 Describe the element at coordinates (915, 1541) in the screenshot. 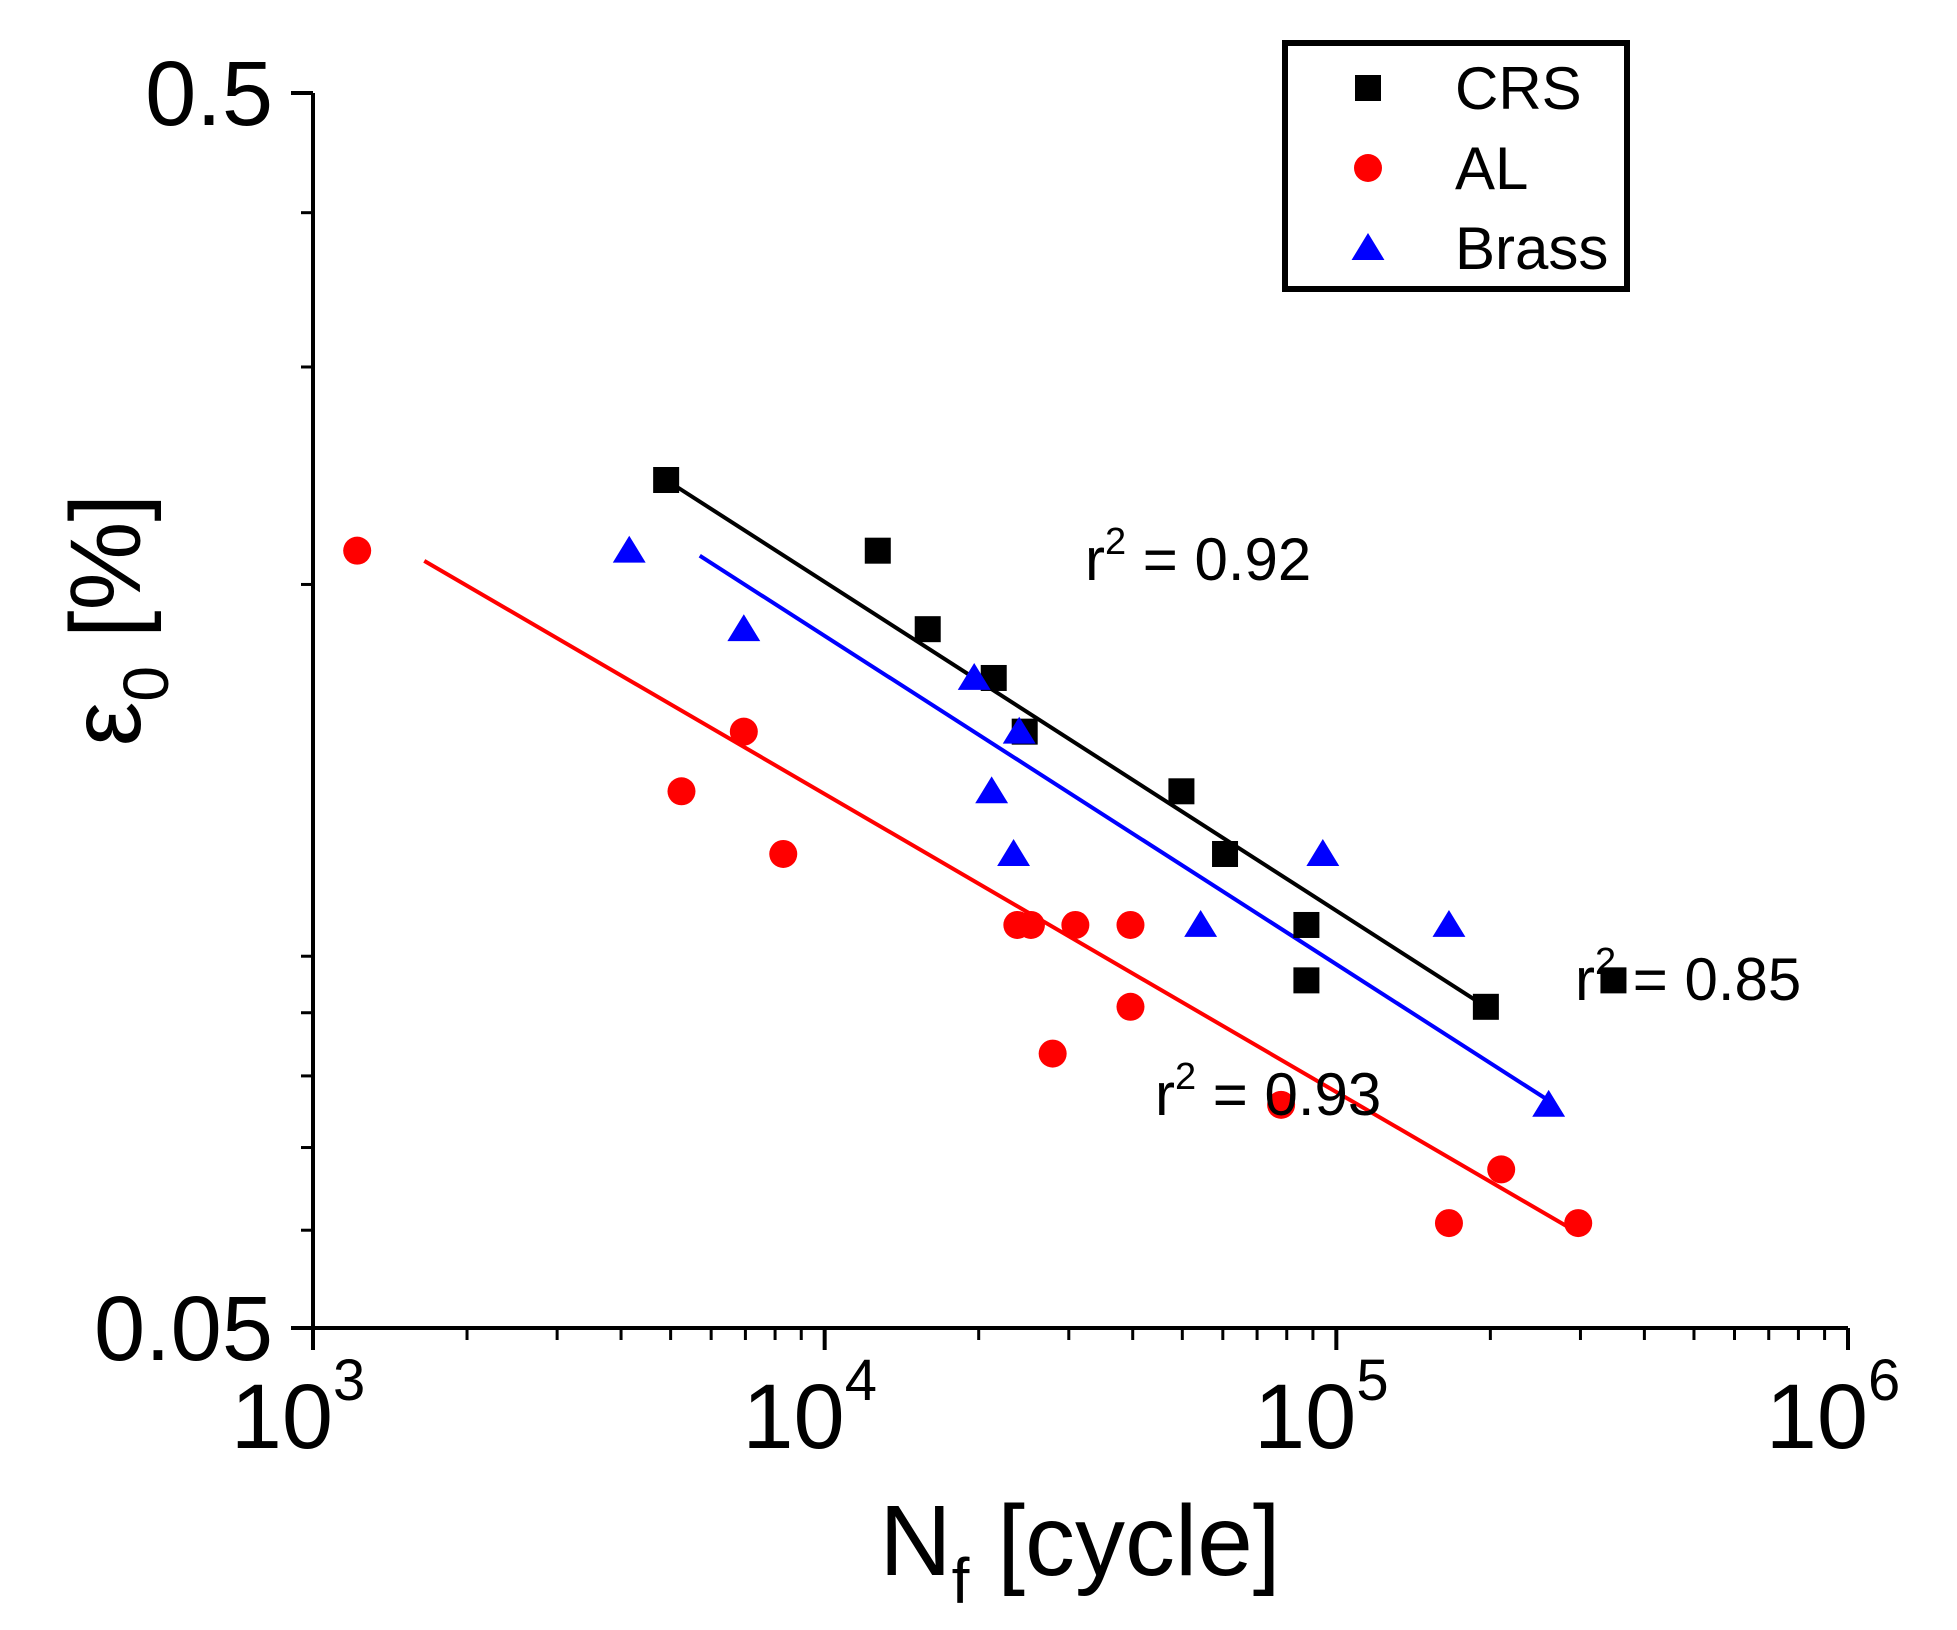

I see `x-axis-title-main: N` at that location.